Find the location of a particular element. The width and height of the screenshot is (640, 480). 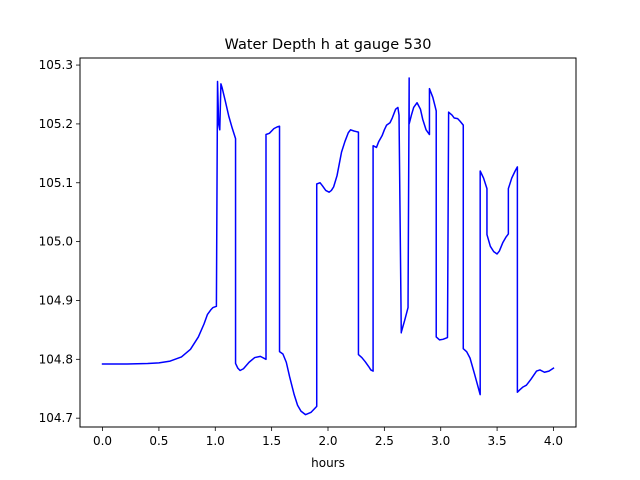

x-tick-label: 0.0 is located at coordinates (102, 441).